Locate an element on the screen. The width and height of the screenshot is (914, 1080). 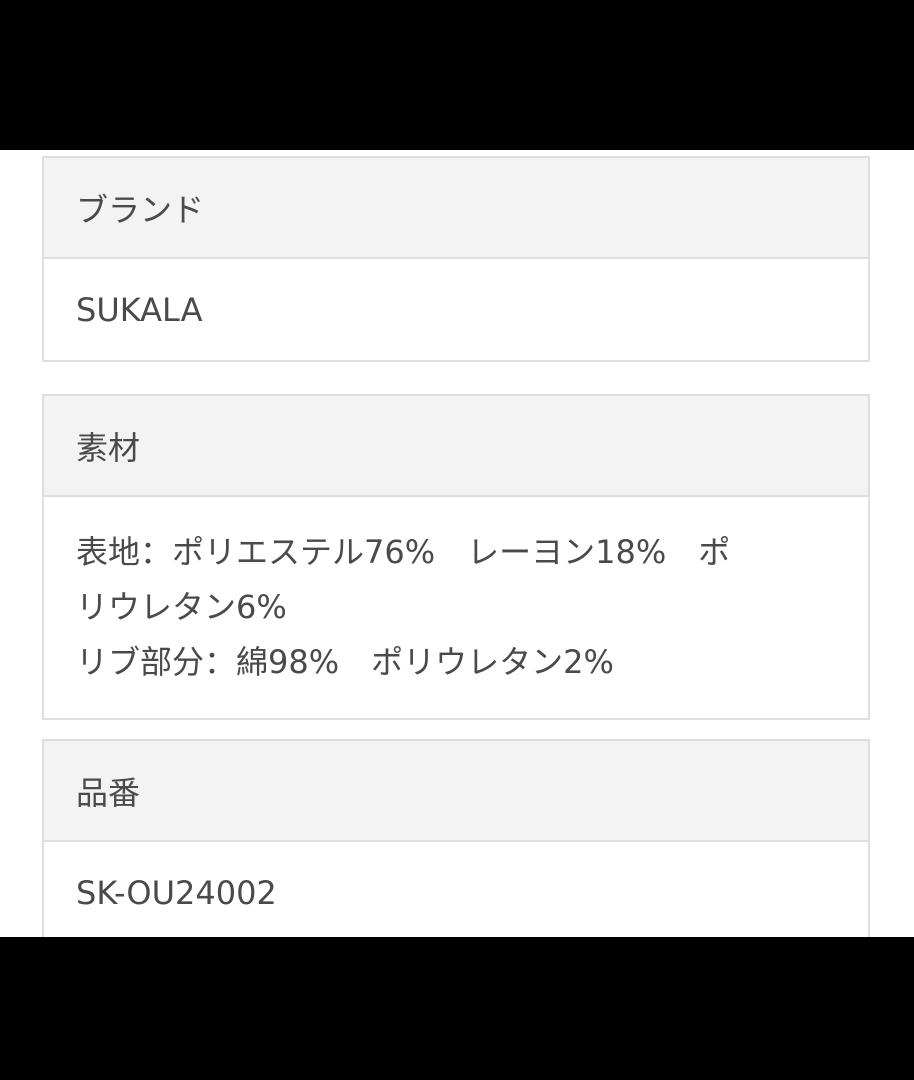
material-line: リブ部分：綿98% ポリウレタン2% is located at coordinates (345, 662).